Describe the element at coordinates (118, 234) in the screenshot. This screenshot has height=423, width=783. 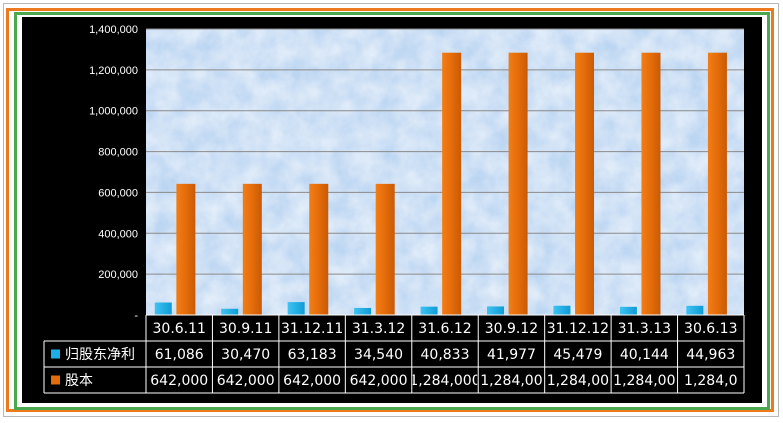
I see `y-tick-label: 400,000` at that location.